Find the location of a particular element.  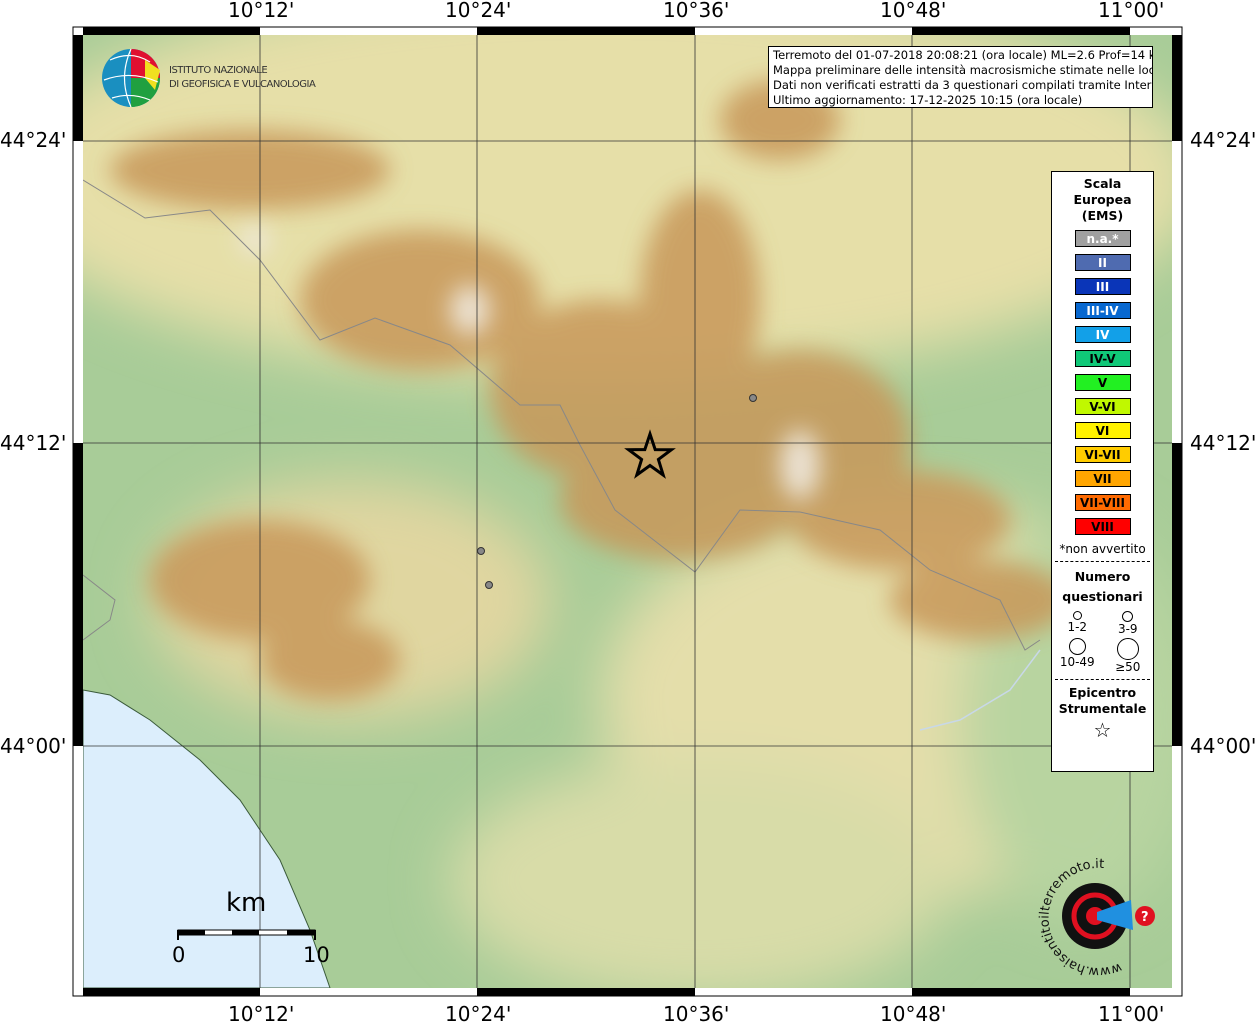

intensity-swatch: VI-VII is located at coordinates (1102, 454).